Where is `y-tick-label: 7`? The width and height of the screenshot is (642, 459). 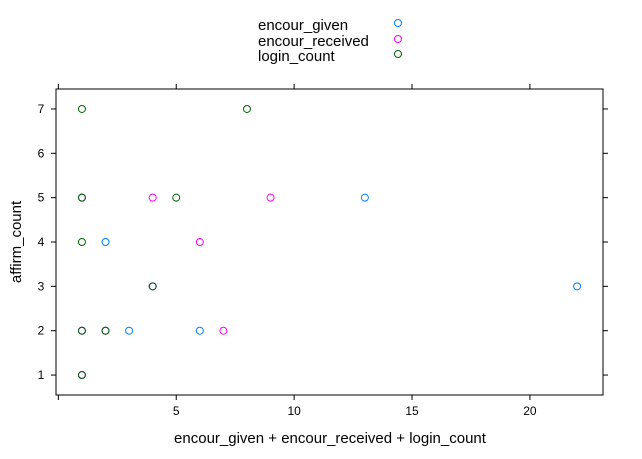 y-tick-label: 7 is located at coordinates (41, 109).